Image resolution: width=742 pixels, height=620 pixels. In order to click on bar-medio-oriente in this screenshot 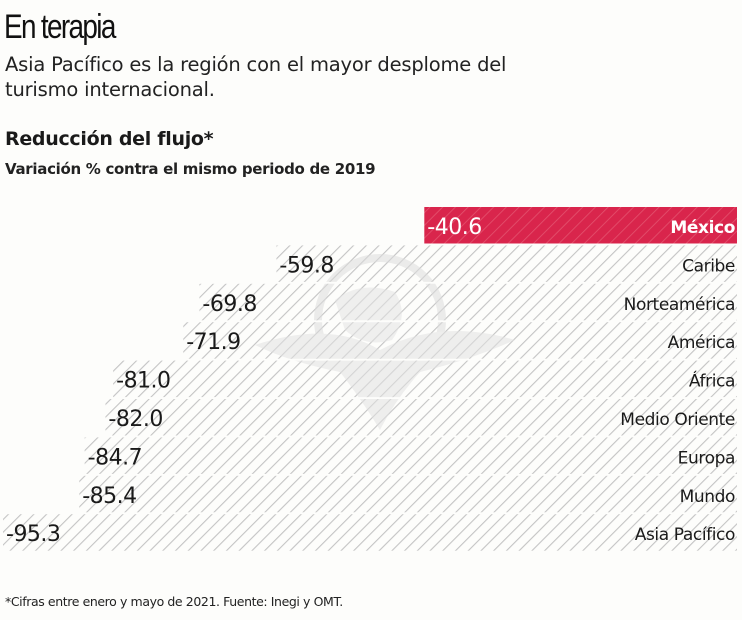, I will do `click(421, 417)`.